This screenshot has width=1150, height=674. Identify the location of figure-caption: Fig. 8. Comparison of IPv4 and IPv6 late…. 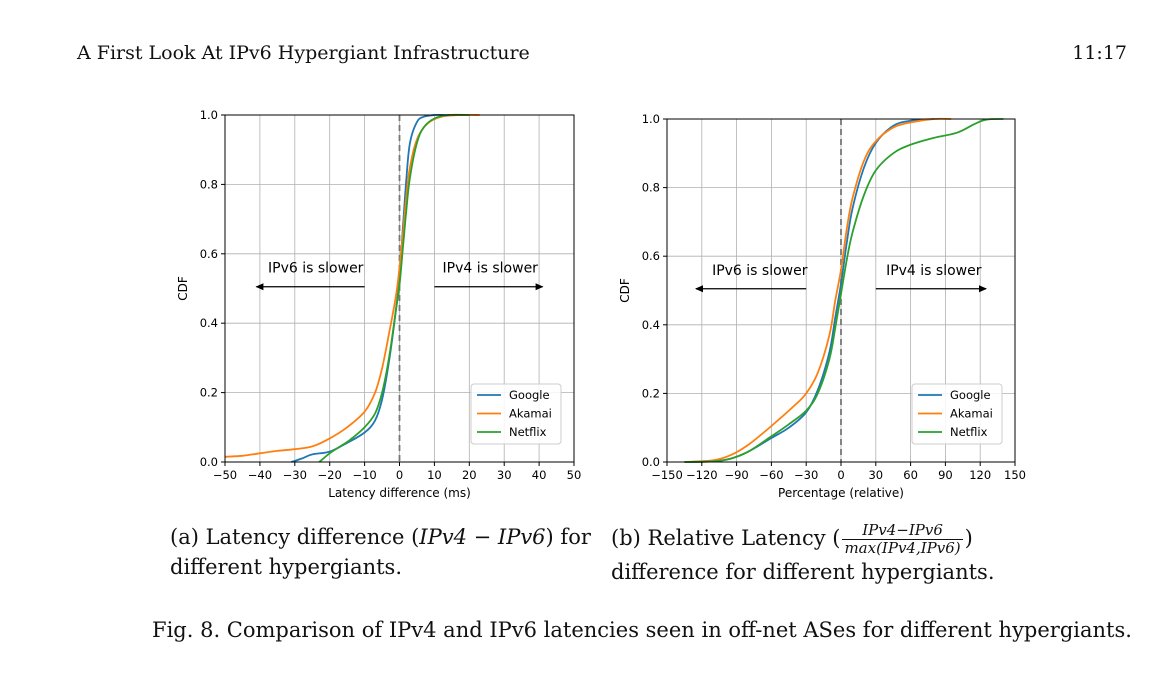
(642, 630).